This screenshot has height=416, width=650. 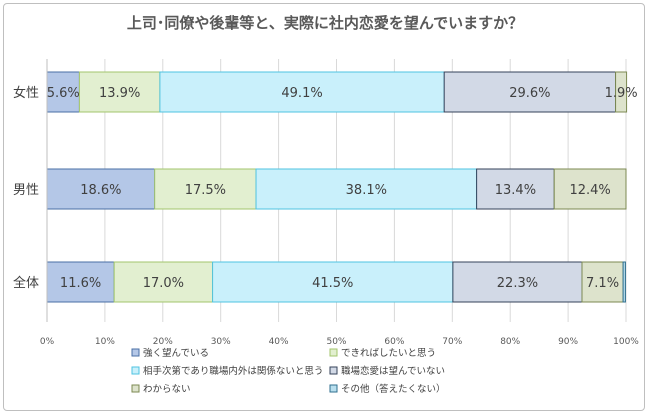 I want to click on category-label: 全体, so click(x=26, y=283).